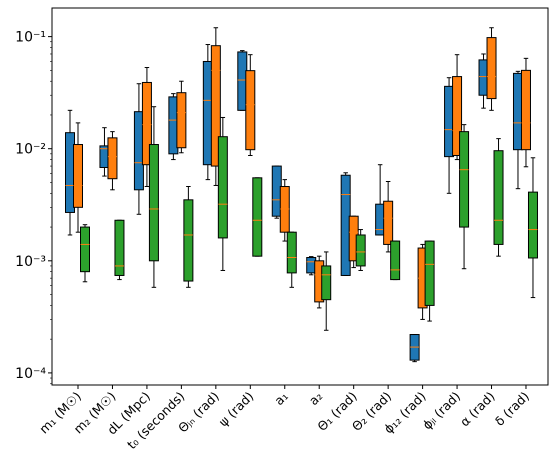 The height and width of the screenshot is (470, 560). Describe the element at coordinates (30, 262) in the screenshot. I see `y-tick-label: 10⁻³` at that location.